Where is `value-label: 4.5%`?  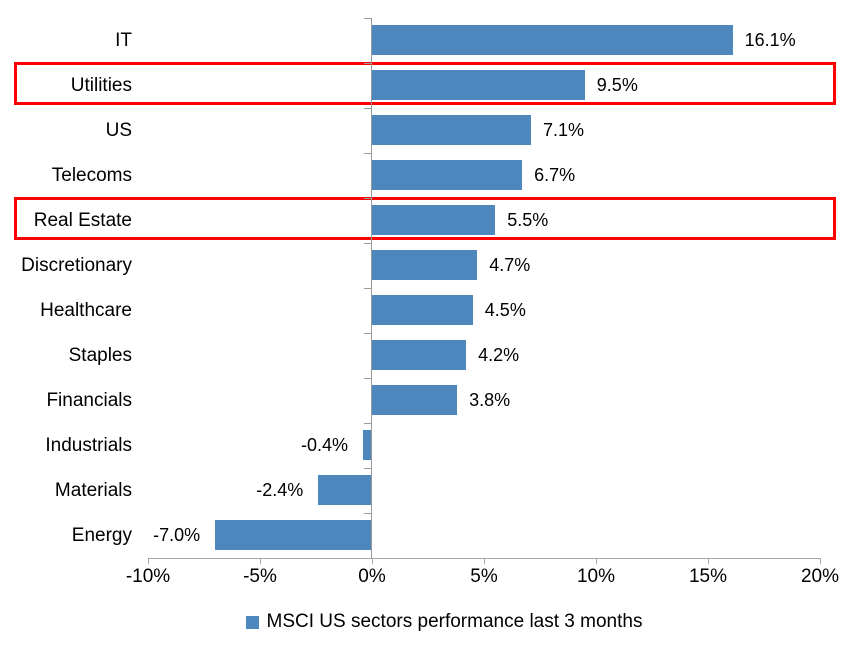 value-label: 4.5% is located at coordinates (505, 310).